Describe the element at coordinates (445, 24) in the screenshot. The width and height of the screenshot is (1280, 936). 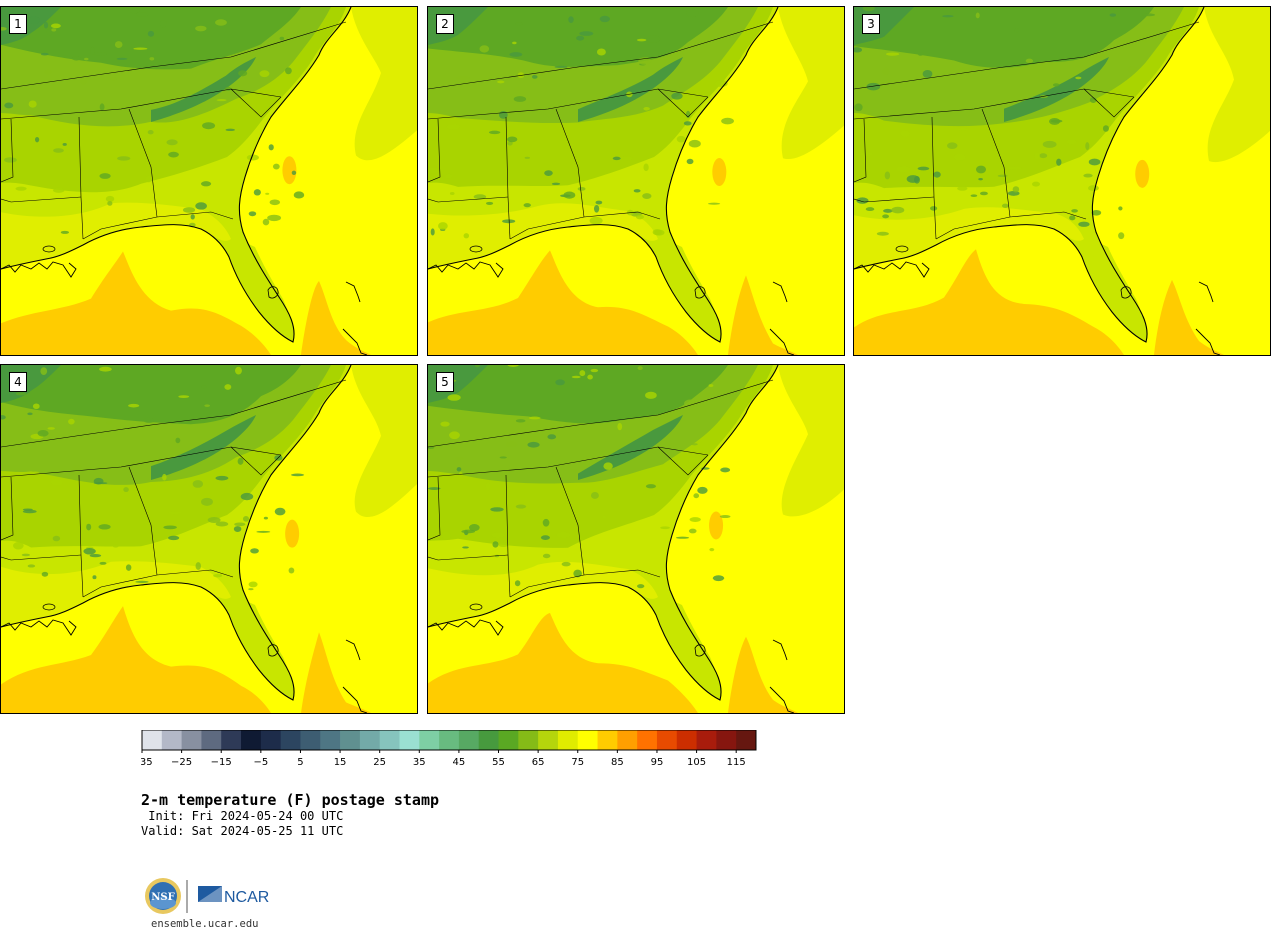
I see `panel-number: 2` at that location.